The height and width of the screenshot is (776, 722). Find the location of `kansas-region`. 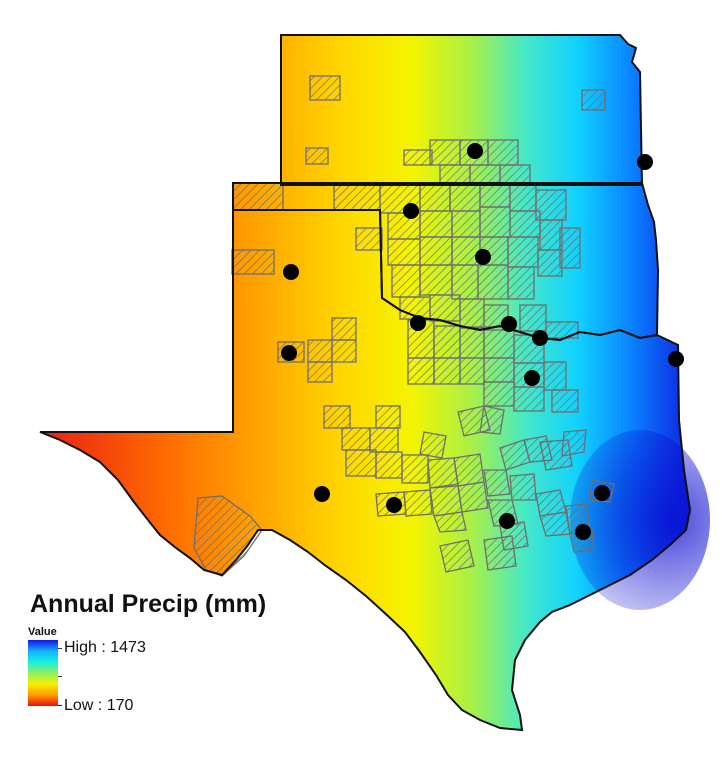

kansas-region is located at coordinates (461, 110).